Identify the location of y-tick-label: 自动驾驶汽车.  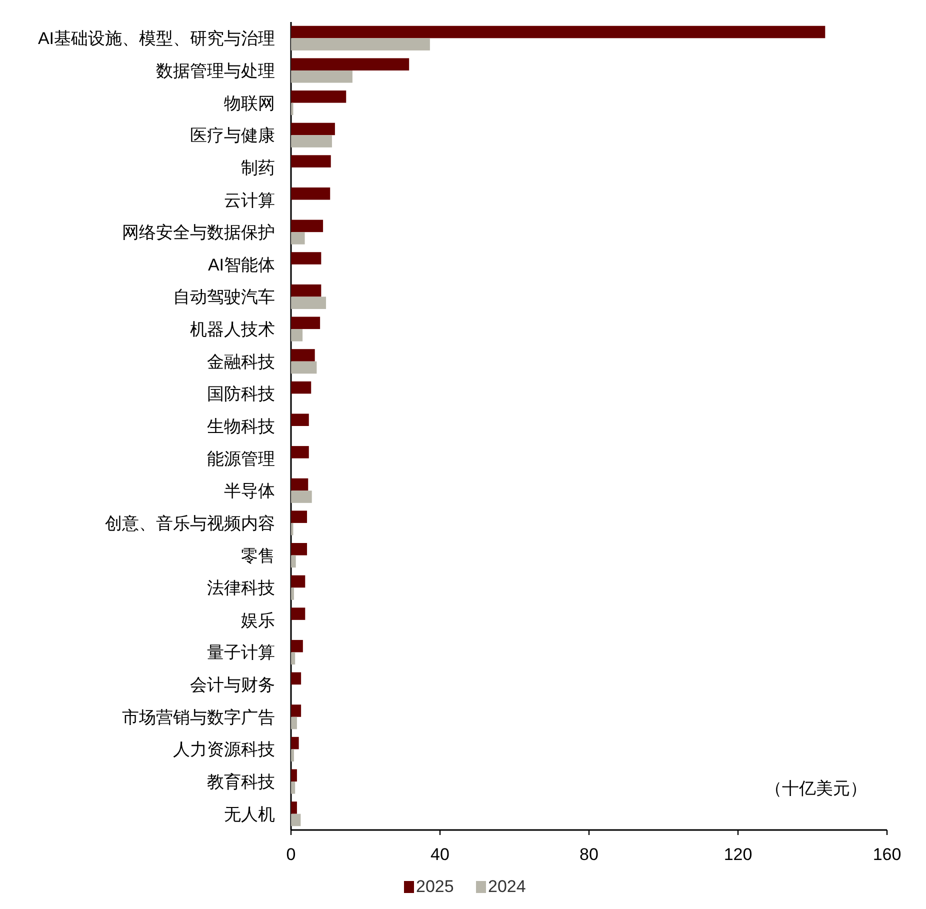
(224, 297).